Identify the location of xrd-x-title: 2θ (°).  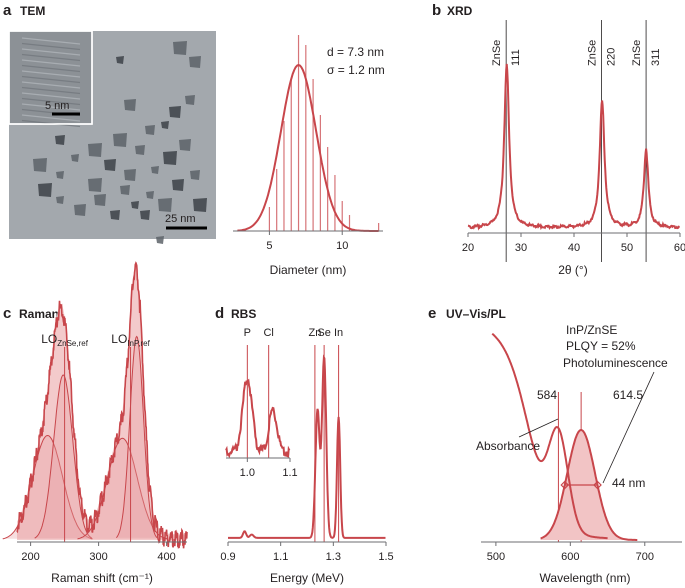
(572, 270).